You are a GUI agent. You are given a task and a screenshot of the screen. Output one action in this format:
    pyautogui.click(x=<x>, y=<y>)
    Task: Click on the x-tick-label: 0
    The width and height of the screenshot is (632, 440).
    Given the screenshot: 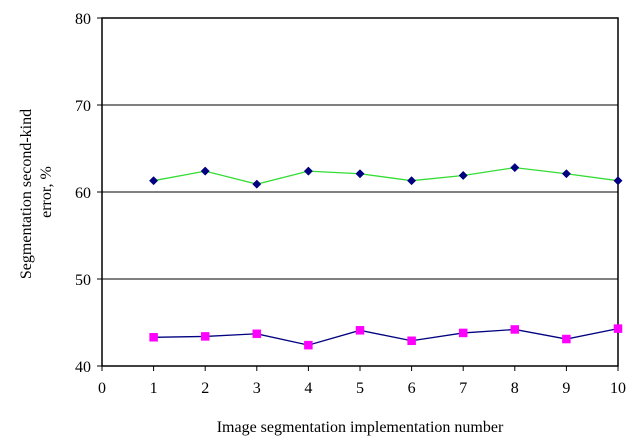 What is the action you would take?
    pyautogui.click(x=102, y=388)
    